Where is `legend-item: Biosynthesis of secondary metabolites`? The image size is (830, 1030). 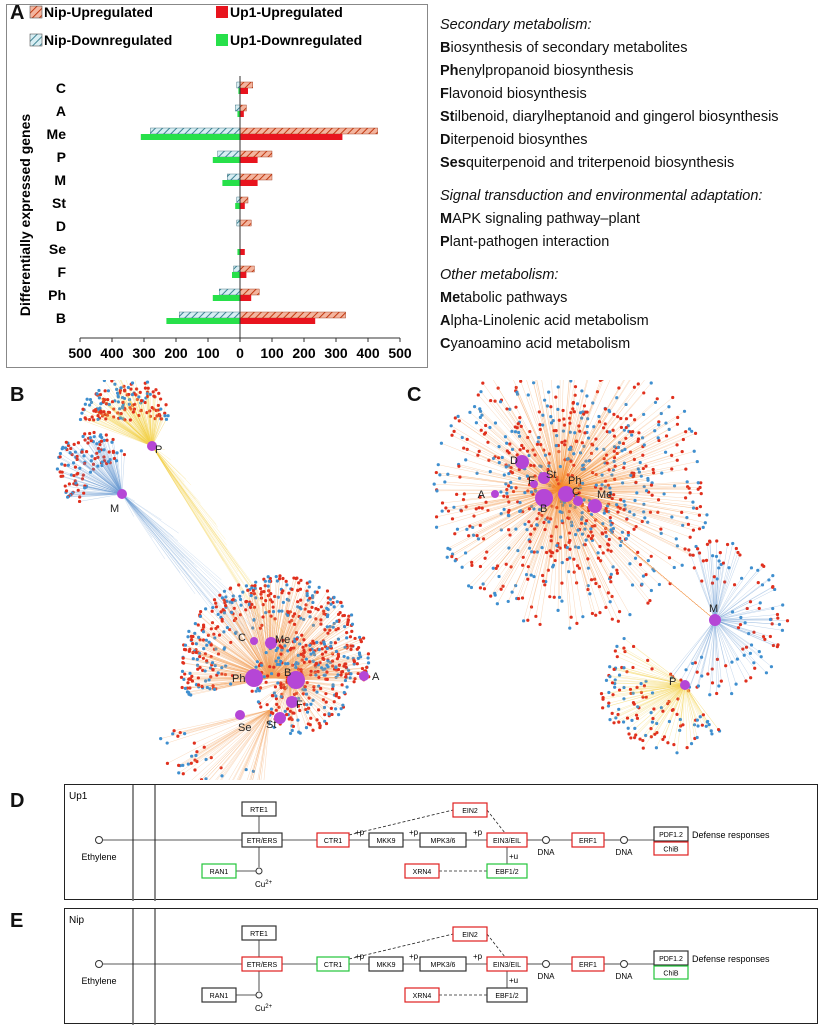 legend-item: Biosynthesis of secondary metabolites is located at coordinates (635, 48).